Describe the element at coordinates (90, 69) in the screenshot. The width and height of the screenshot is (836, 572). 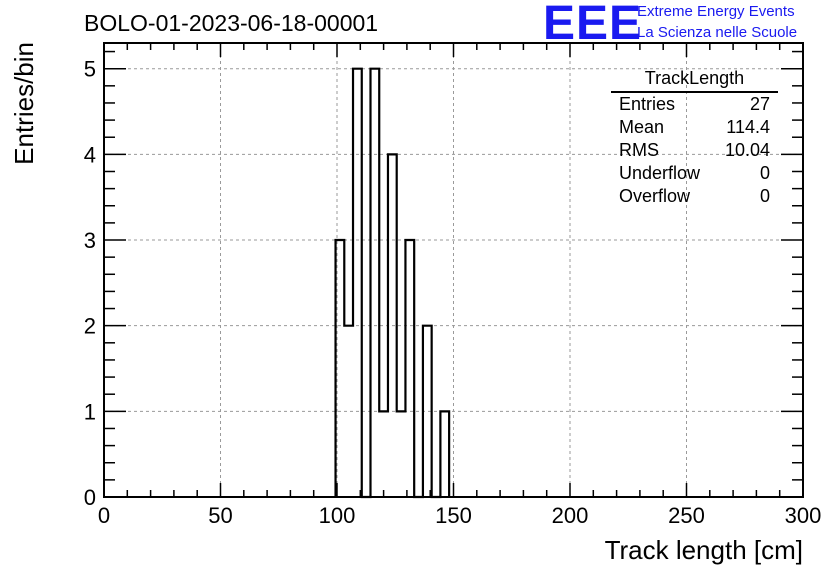
I see `y-tick-label: 5` at that location.